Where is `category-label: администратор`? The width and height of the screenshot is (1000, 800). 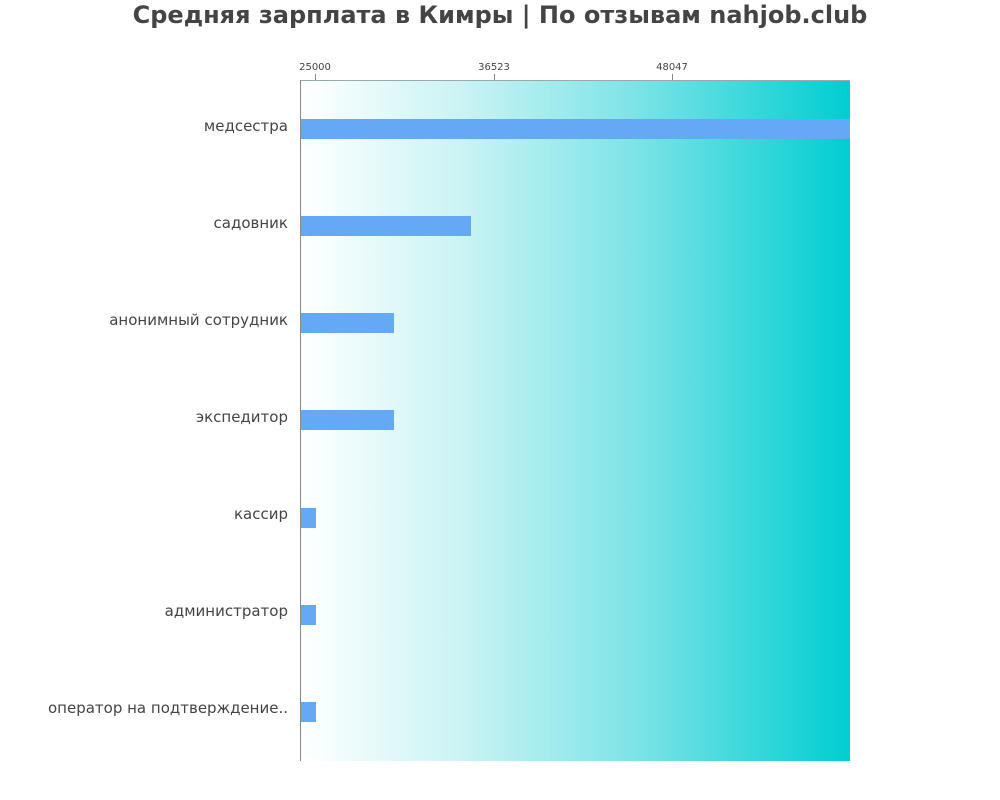 category-label: администратор is located at coordinates (226, 611).